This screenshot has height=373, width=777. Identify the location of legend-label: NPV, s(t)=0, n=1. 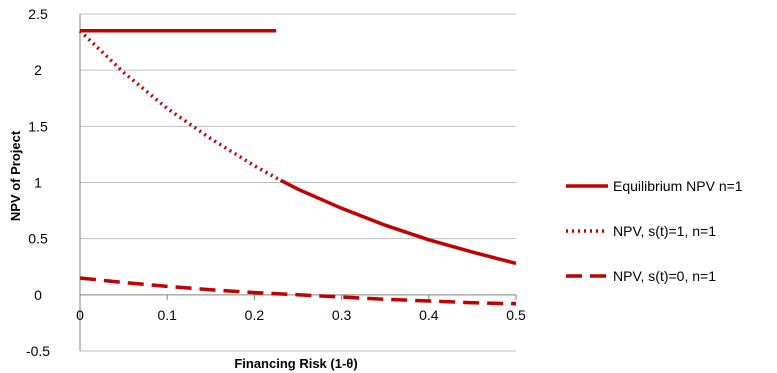
(664, 276).